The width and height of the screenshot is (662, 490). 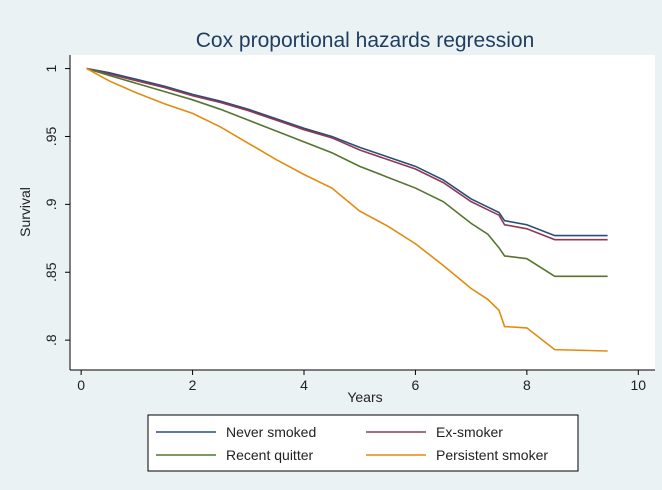 What do you see at coordinates (364, 397) in the screenshot?
I see `x-axis-title: Years` at bounding box center [364, 397].